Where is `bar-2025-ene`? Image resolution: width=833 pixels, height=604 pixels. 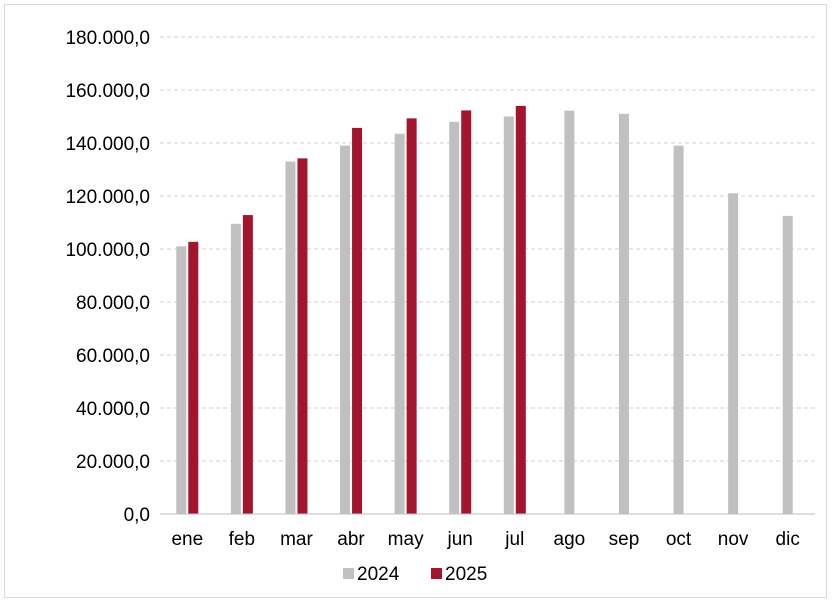 bar-2025-ene is located at coordinates (193, 377).